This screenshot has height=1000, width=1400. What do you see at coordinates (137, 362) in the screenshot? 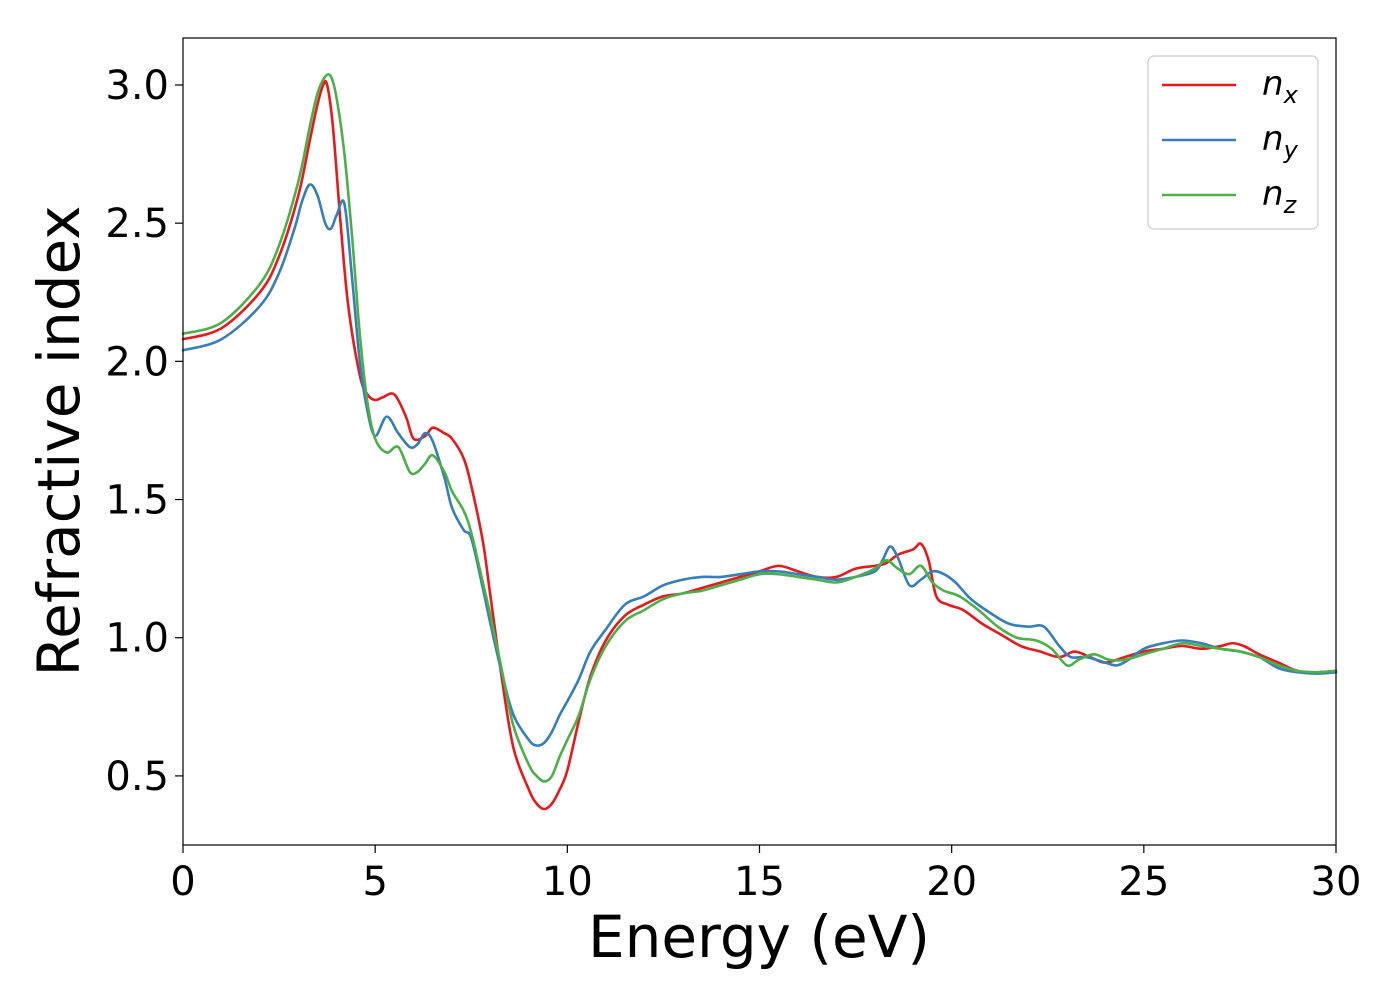
I see `y-tick-label: 2.0` at bounding box center [137, 362].